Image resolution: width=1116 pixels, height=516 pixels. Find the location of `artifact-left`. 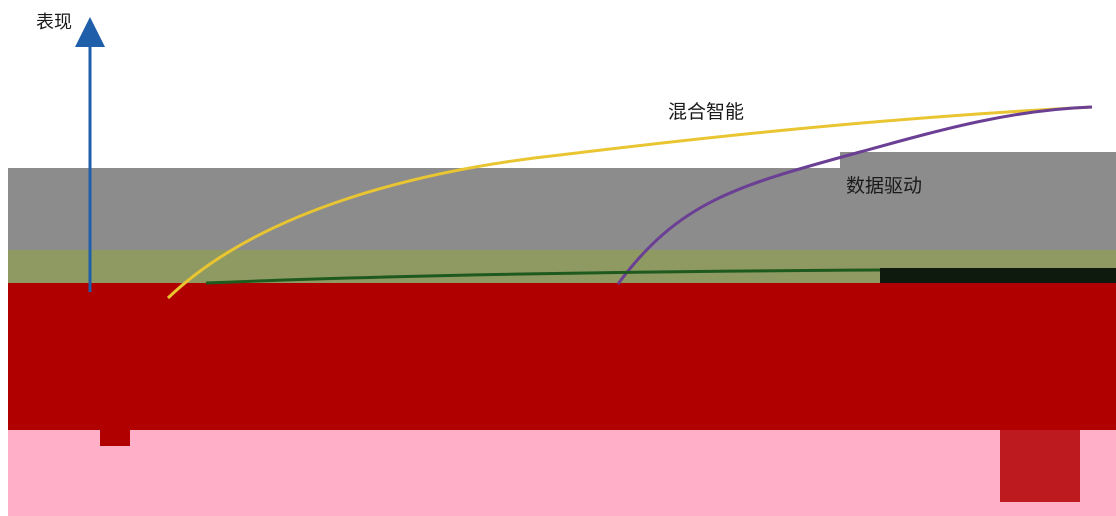

artifact-left is located at coordinates (115, 429).